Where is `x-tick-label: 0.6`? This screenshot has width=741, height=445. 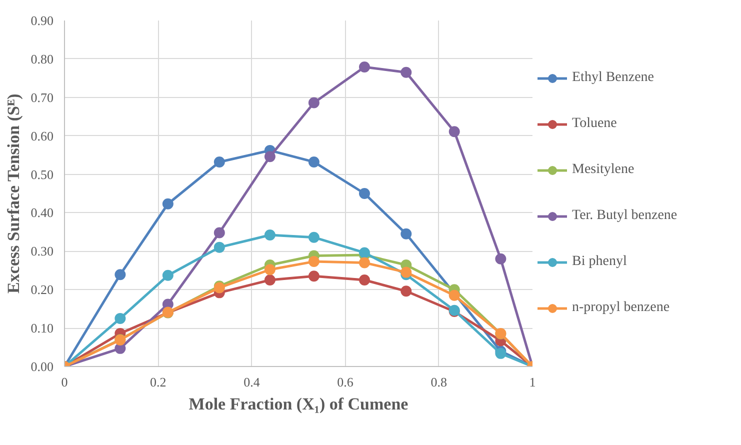
x-tick-label: 0.6 is located at coordinates (345, 382).